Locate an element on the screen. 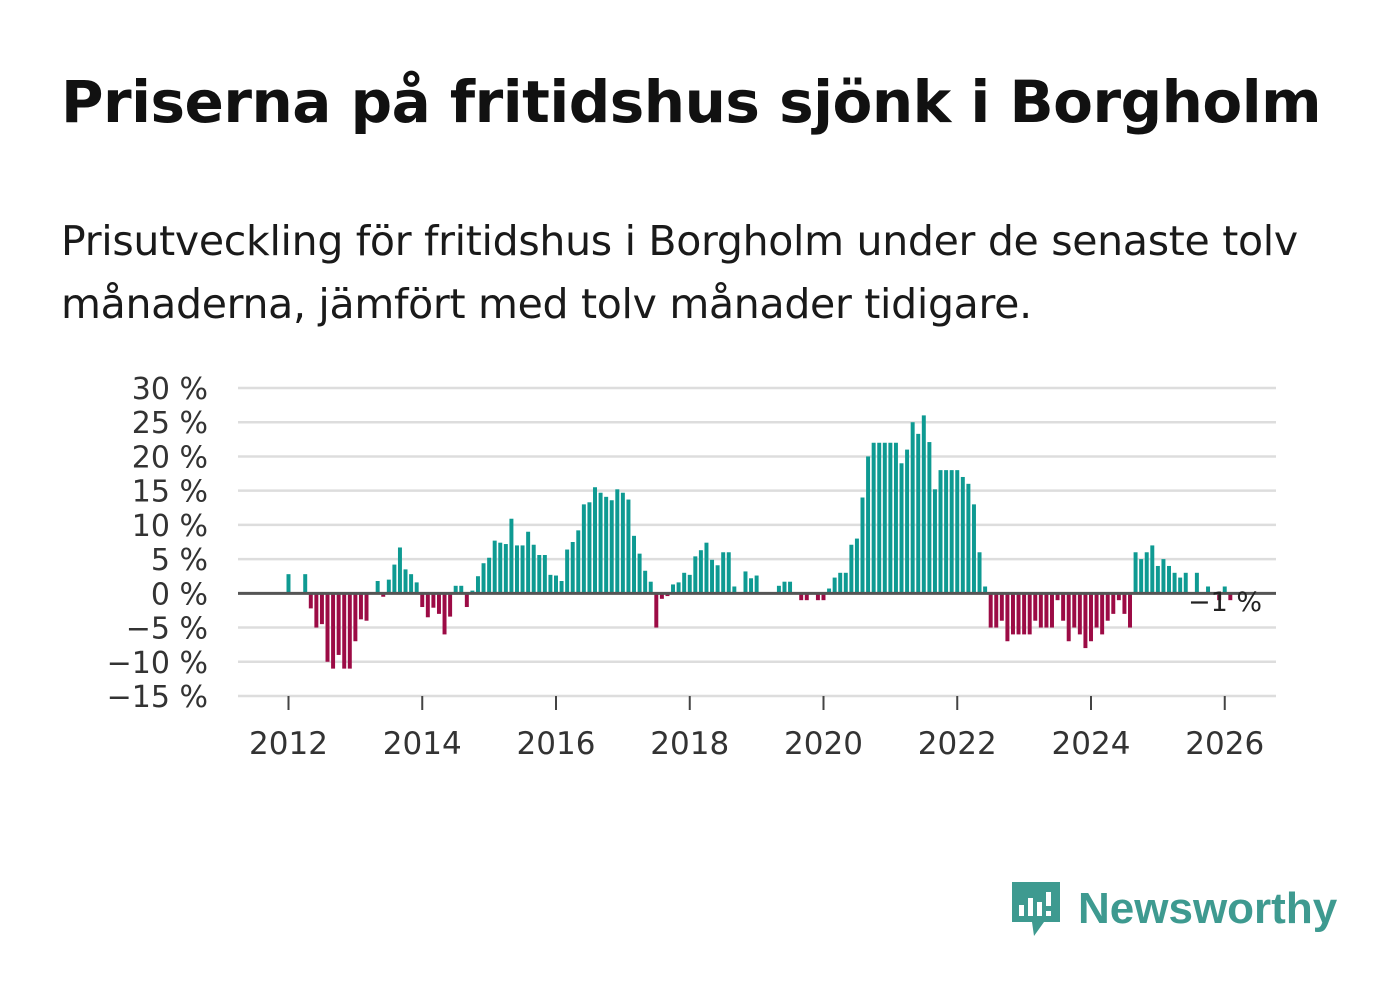  x-tick-label: 2022 is located at coordinates (957, 744).